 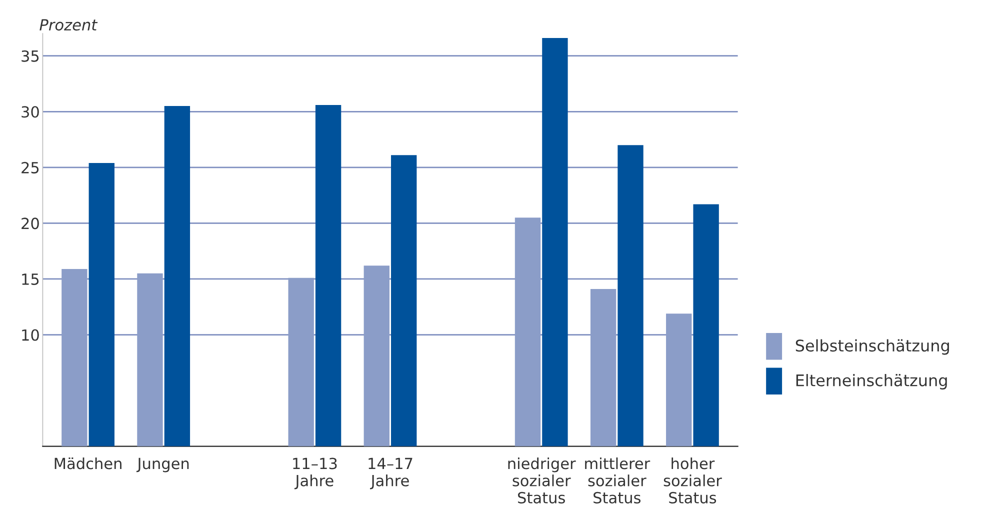 I want to click on y-tick-label: 35, so click(x=30, y=56).